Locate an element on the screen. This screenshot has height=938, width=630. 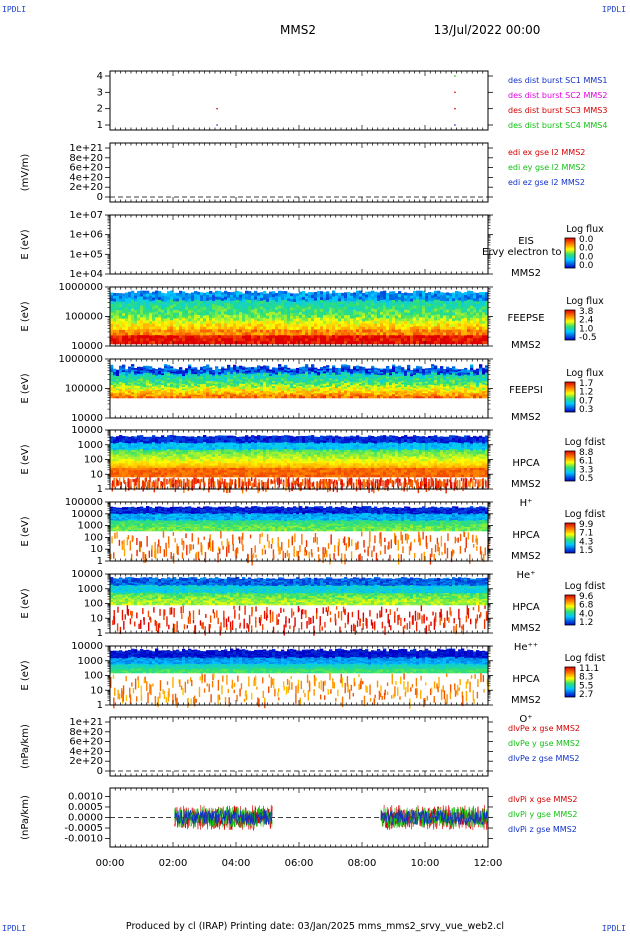
eis-panel-ylabel: E (eV) is located at coordinates (25, 244).